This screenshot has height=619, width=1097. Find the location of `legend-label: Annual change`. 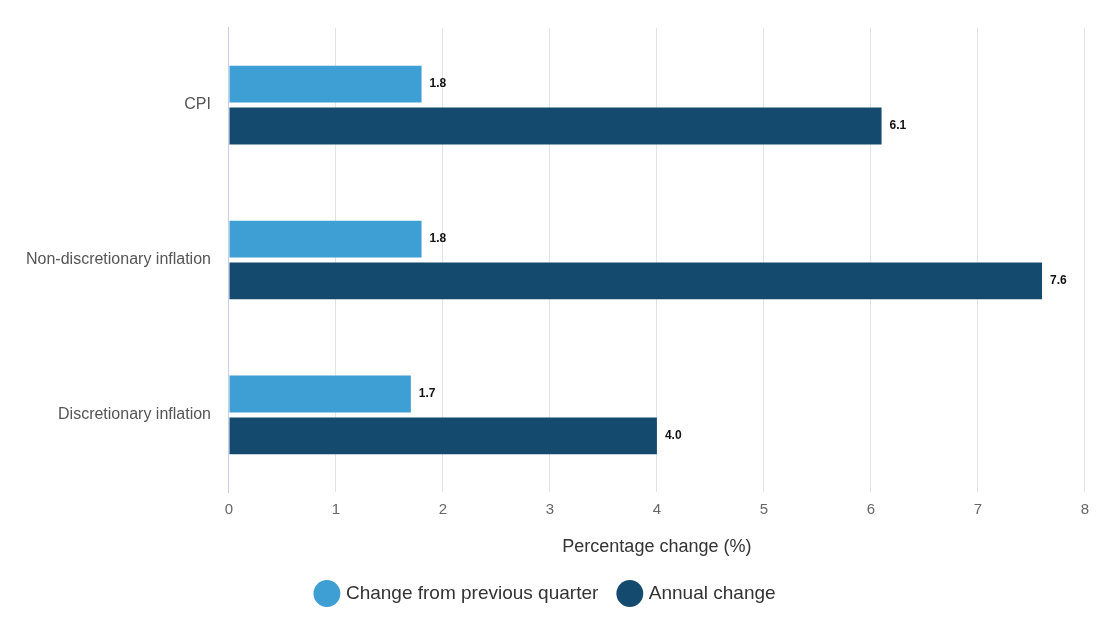

legend-label: Annual change is located at coordinates (712, 592).